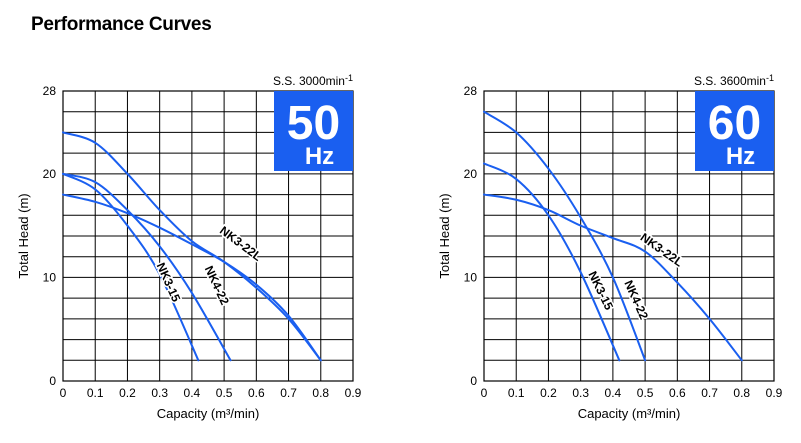 This screenshot has width=801, height=443. What do you see at coordinates (444, 235) in the screenshot?
I see `chart-1-y-axis-label: Total Head (m)` at bounding box center [444, 235].